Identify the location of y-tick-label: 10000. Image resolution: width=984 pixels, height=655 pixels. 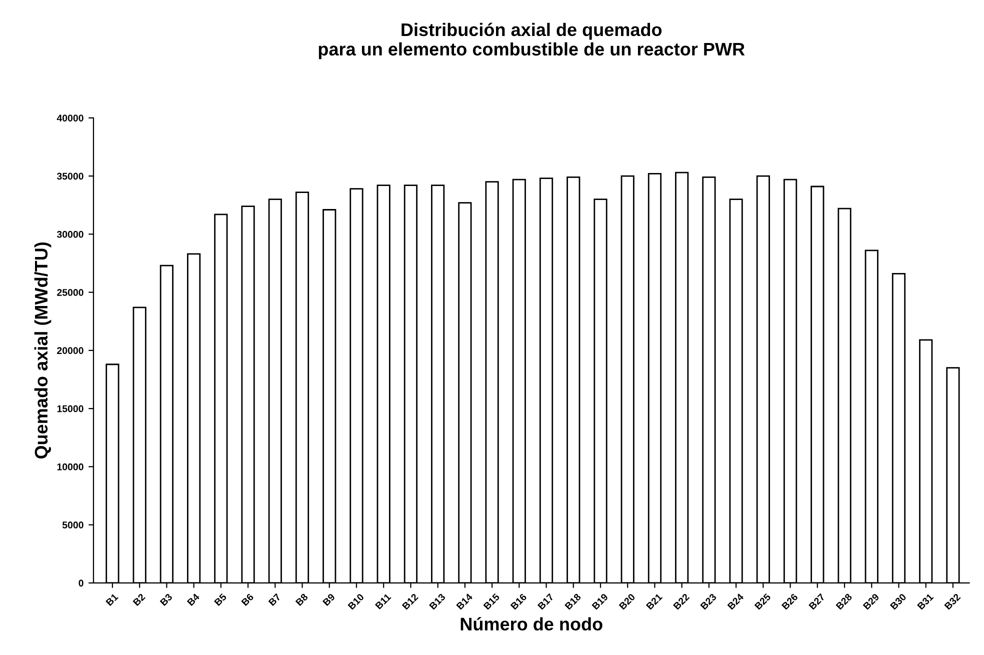
(70, 466).